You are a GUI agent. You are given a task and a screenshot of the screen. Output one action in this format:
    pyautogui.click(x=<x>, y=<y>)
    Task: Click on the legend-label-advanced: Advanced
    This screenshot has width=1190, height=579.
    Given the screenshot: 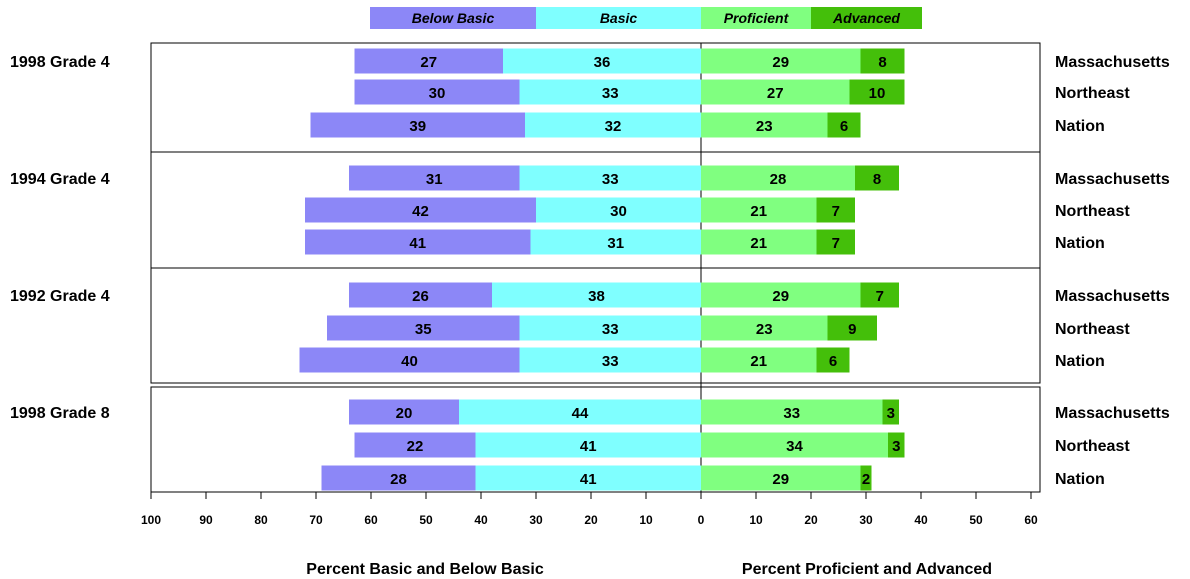 What is the action you would take?
    pyautogui.click(x=866, y=18)
    